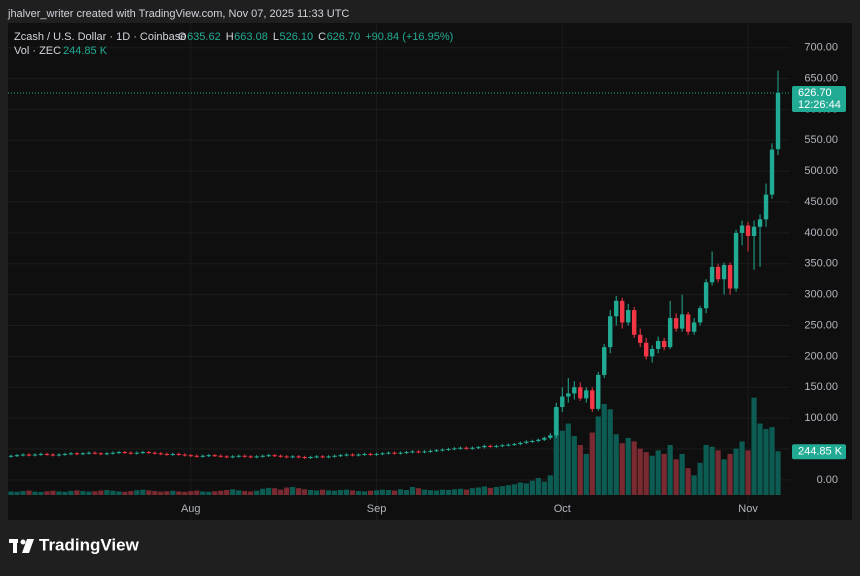 Image resolution: width=860 pixels, height=576 pixels. What do you see at coordinates (37, 51) in the screenshot?
I see `volume-title: Vol · ZEC` at bounding box center [37, 51].